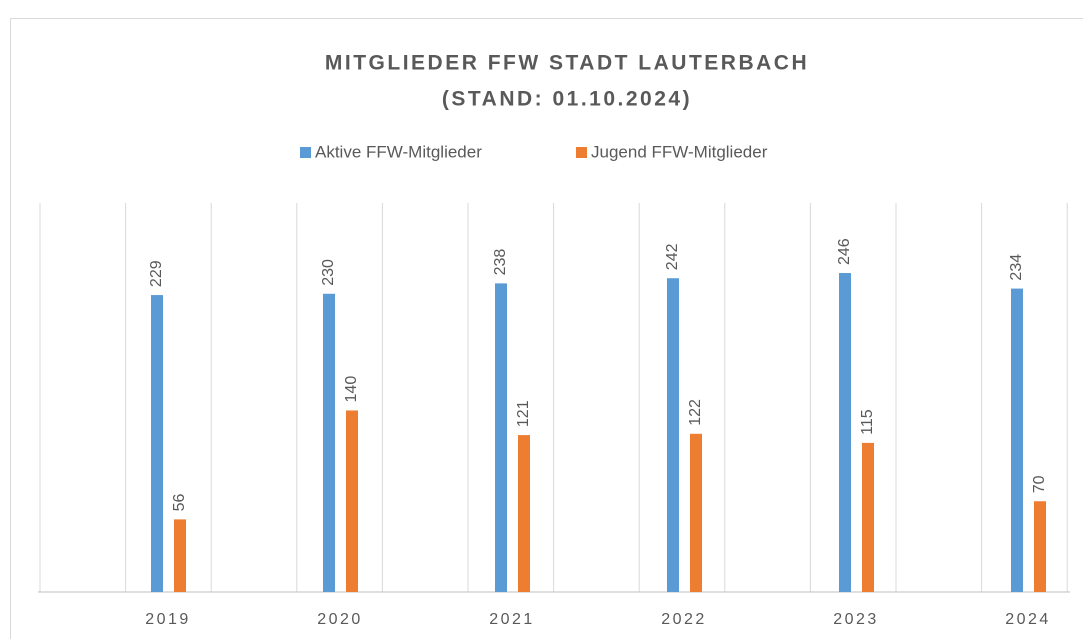  Describe the element at coordinates (398, 151) in the screenshot. I see `legend-label: Aktive FFW-Mitglieder` at that location.